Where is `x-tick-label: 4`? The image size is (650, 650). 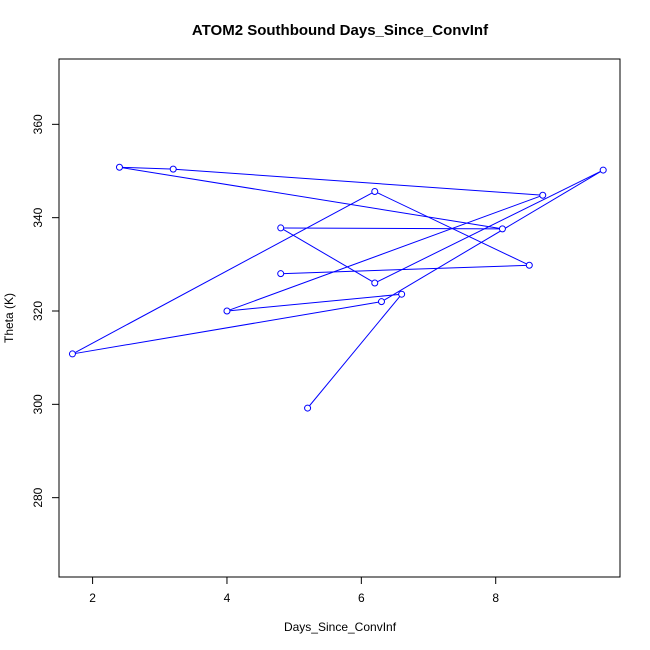
x-tick-label: 4 is located at coordinates (227, 598).